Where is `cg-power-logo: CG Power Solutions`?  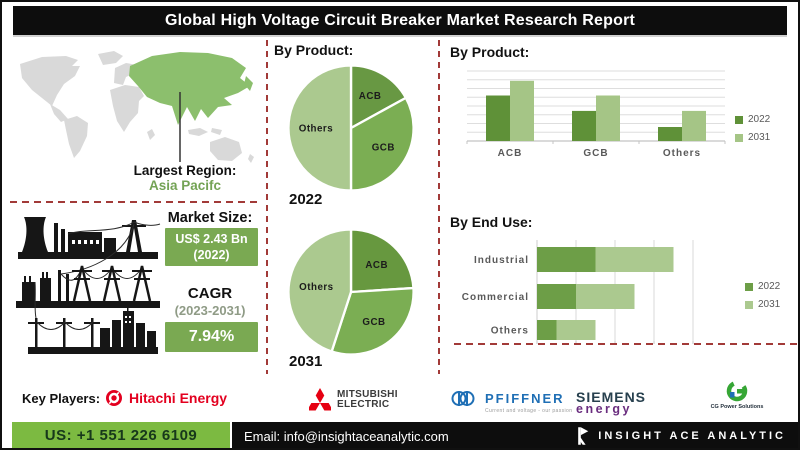
cg-power-logo: CG Power Solutions is located at coordinates (737, 394).